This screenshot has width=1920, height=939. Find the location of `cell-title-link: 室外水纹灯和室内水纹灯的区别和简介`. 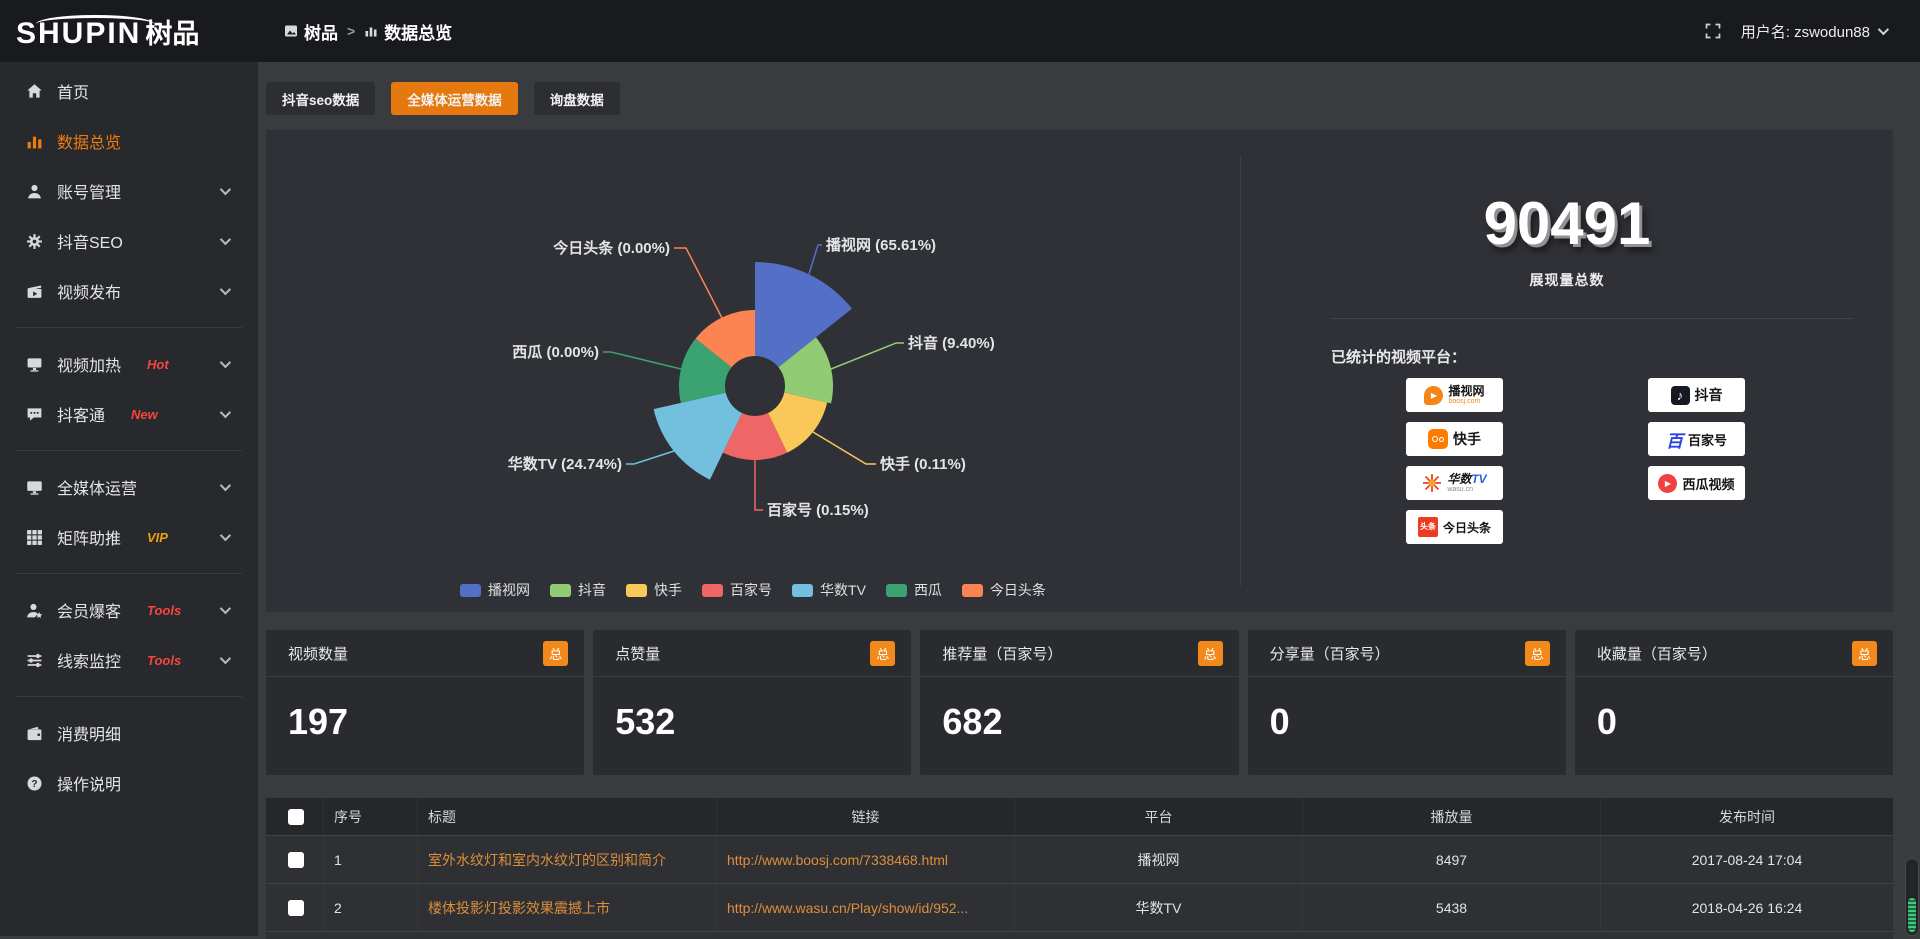

cell-title-link: 室外水纹灯和室内水纹灯的区别和简介 is located at coordinates (566, 859).